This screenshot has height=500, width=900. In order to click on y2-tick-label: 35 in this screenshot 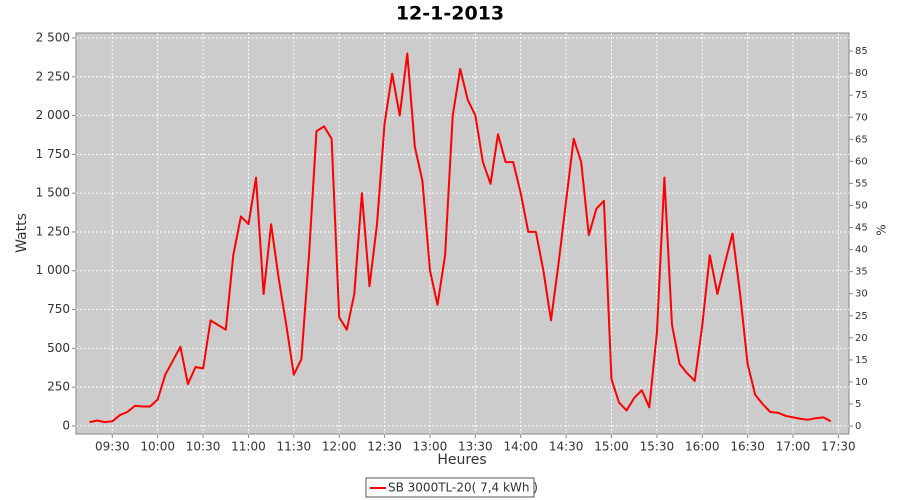, I will do `click(861, 272)`.